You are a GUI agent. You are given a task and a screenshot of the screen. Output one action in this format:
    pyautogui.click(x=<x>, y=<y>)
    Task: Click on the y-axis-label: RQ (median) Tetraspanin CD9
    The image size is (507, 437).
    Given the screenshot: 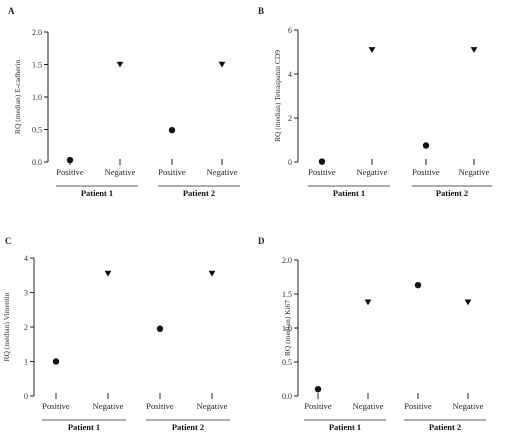 What is the action you would take?
    pyautogui.click(x=277, y=96)
    